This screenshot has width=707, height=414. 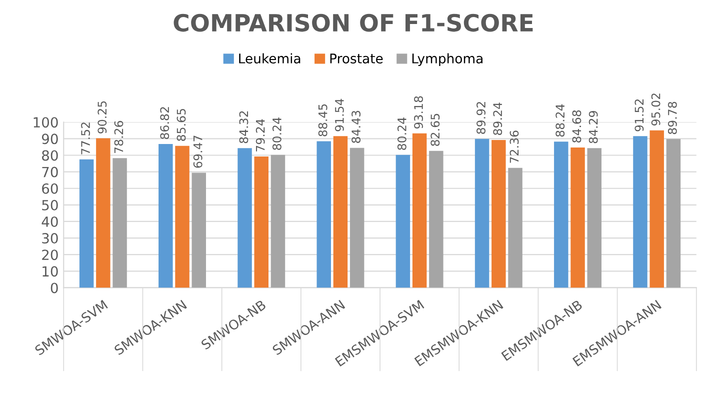 I want to click on data-label: 78.26, so click(x=119, y=136).